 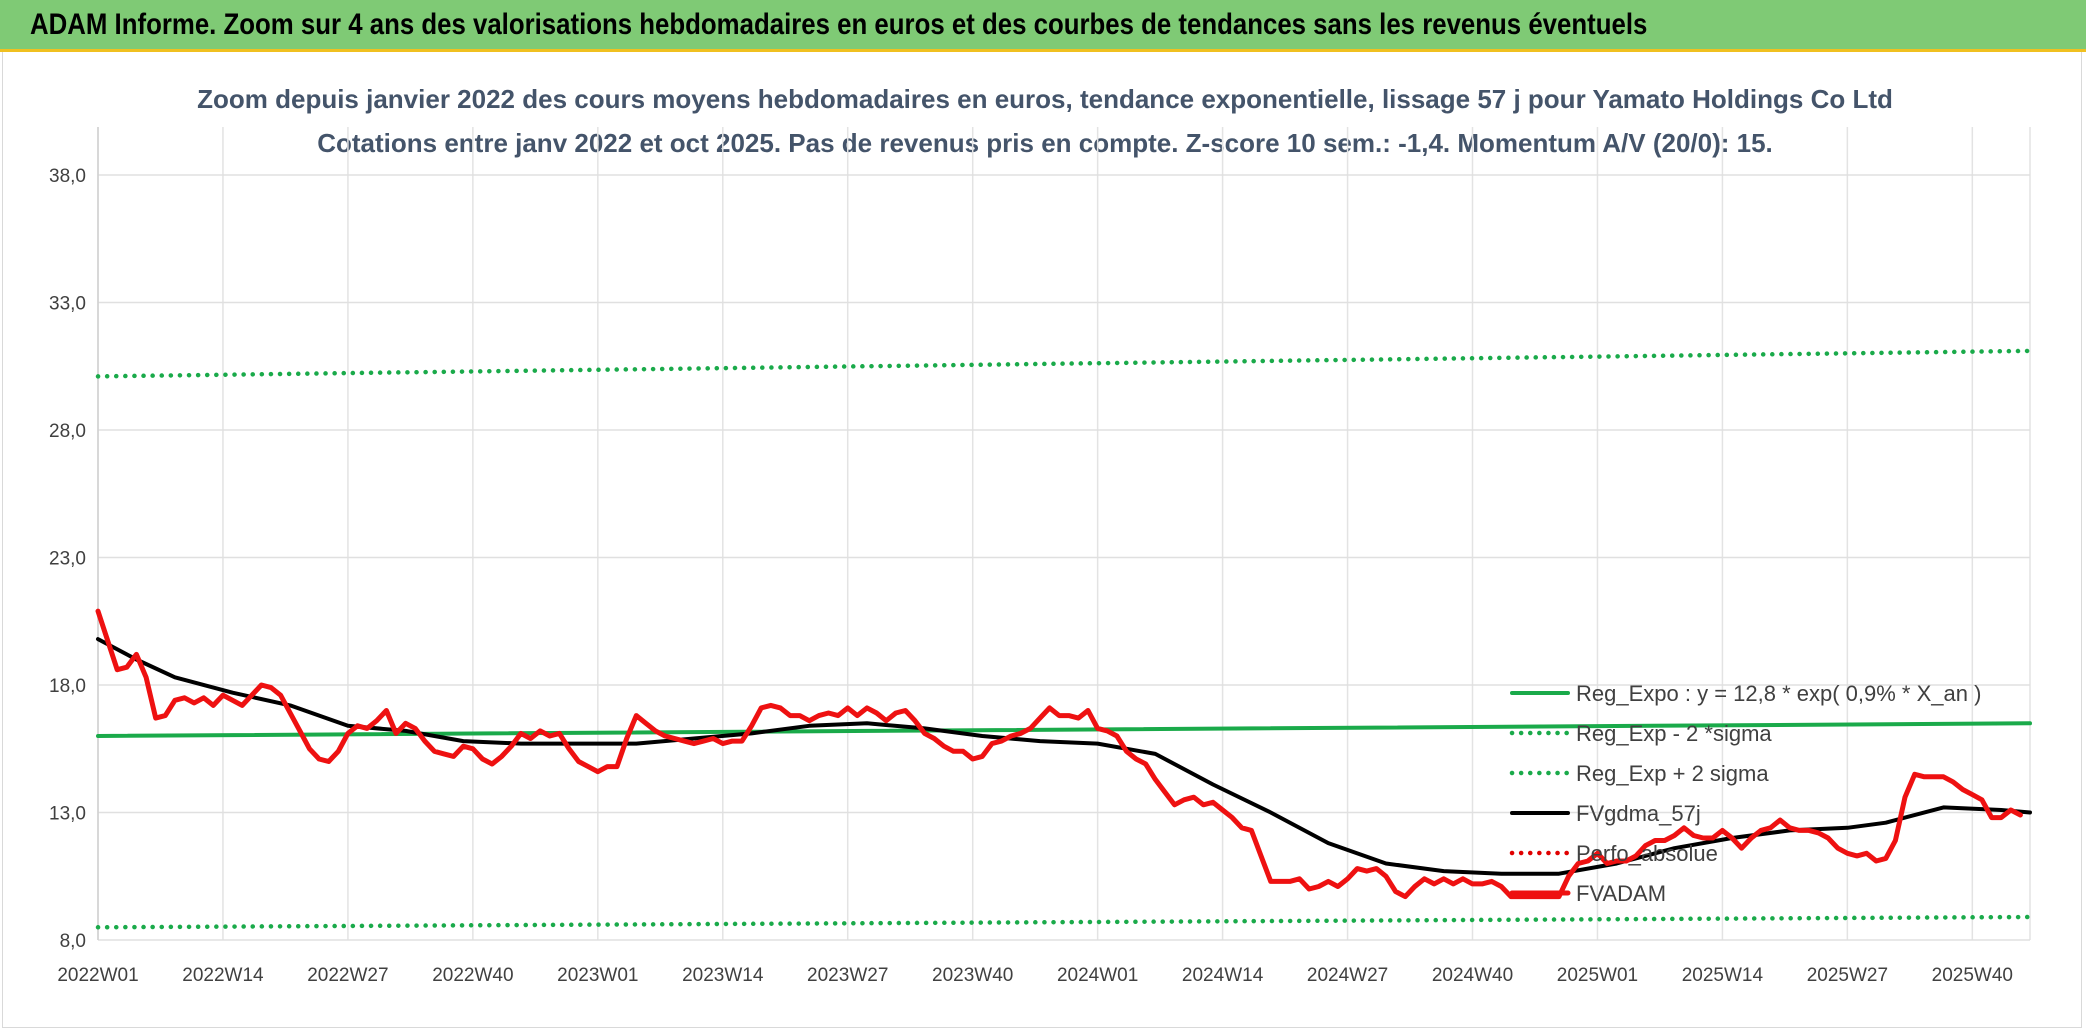 I want to click on y-tick-label: 23,0, so click(x=67, y=559).